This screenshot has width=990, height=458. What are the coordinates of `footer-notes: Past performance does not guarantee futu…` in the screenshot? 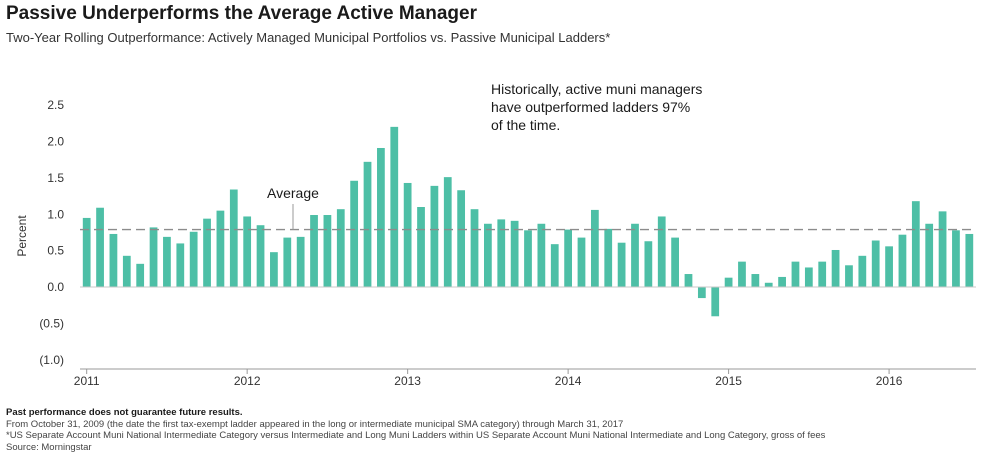 It's located at (415, 430).